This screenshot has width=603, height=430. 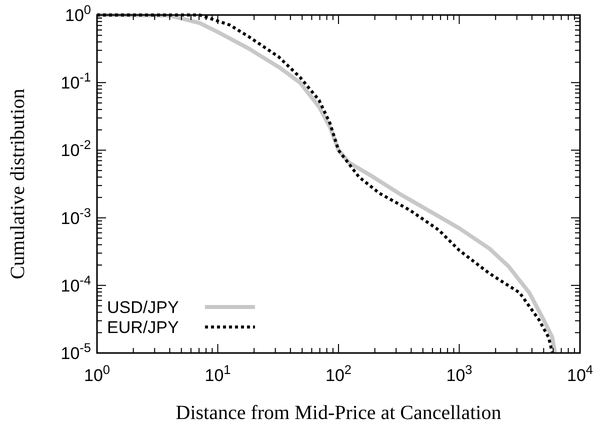 I want to click on x-tick-label: 10$^{4}$, so click(x=580, y=373).